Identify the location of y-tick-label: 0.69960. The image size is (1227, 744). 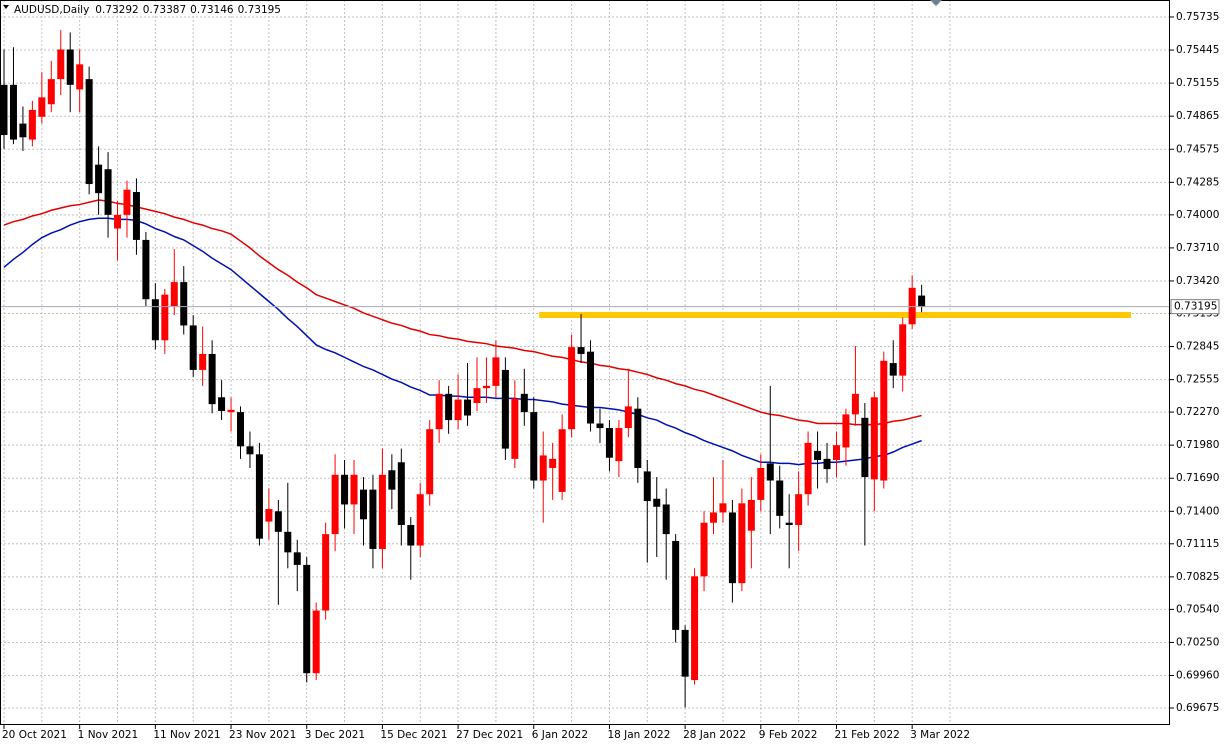
(1197, 676).